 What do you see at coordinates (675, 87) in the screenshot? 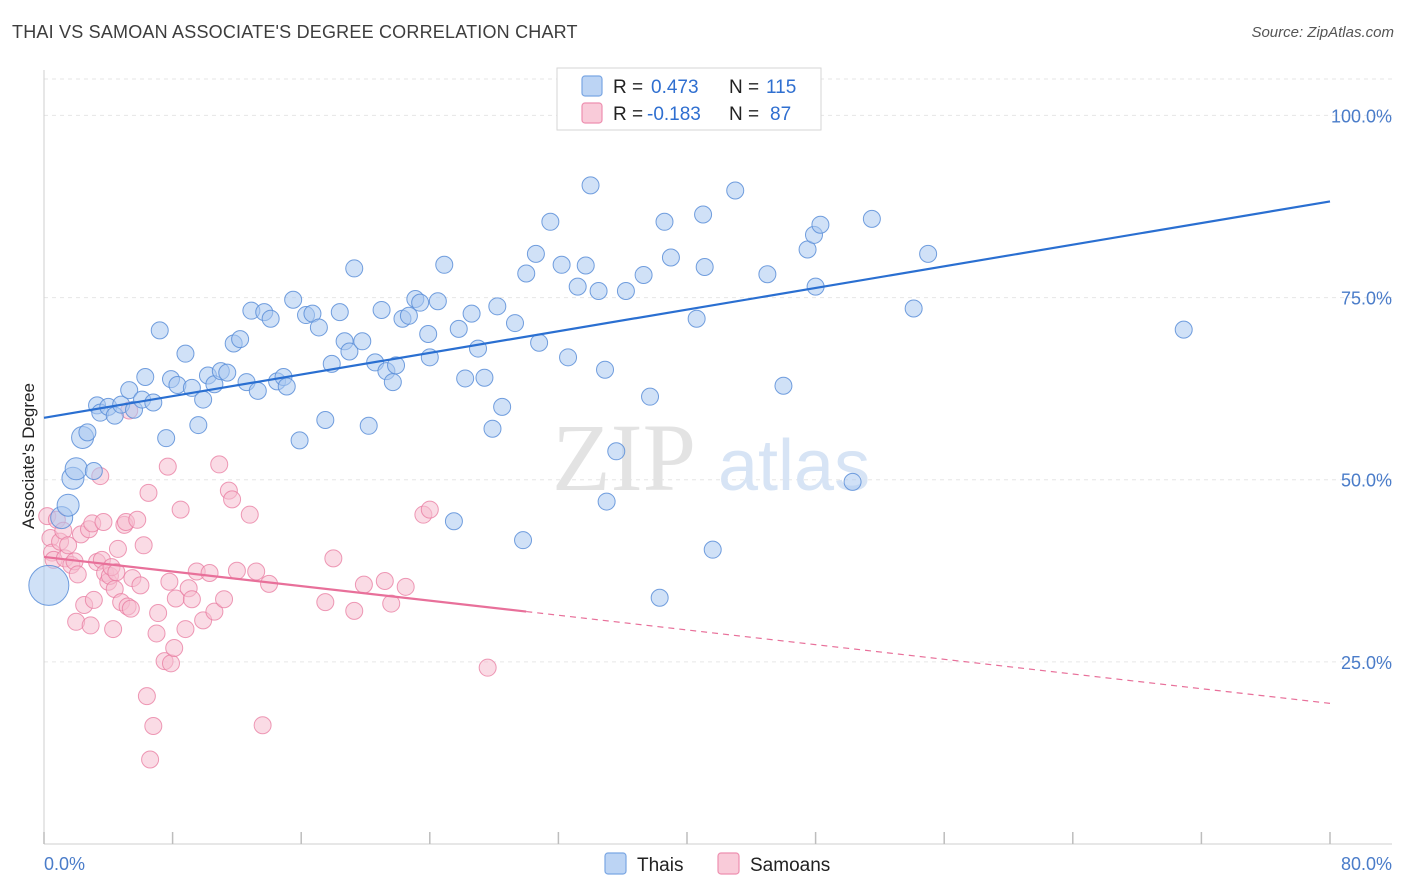
I see `legend-r-value-thai: 0.473` at bounding box center [675, 87].